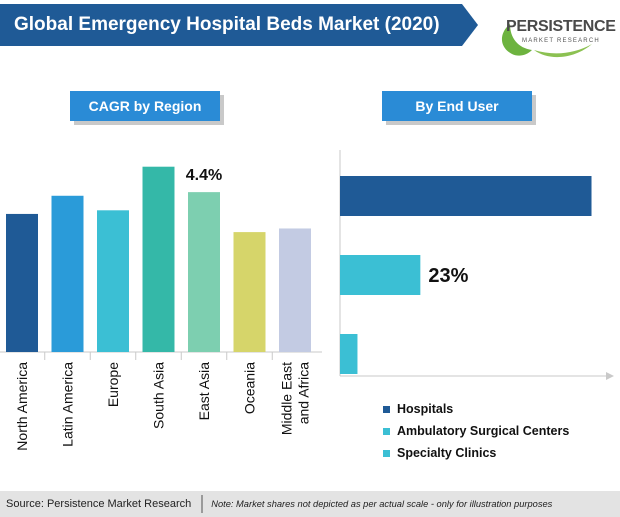 This screenshot has height=517, width=620. Describe the element at coordinates (204, 272) in the screenshot. I see `bar-east-asia` at that location.